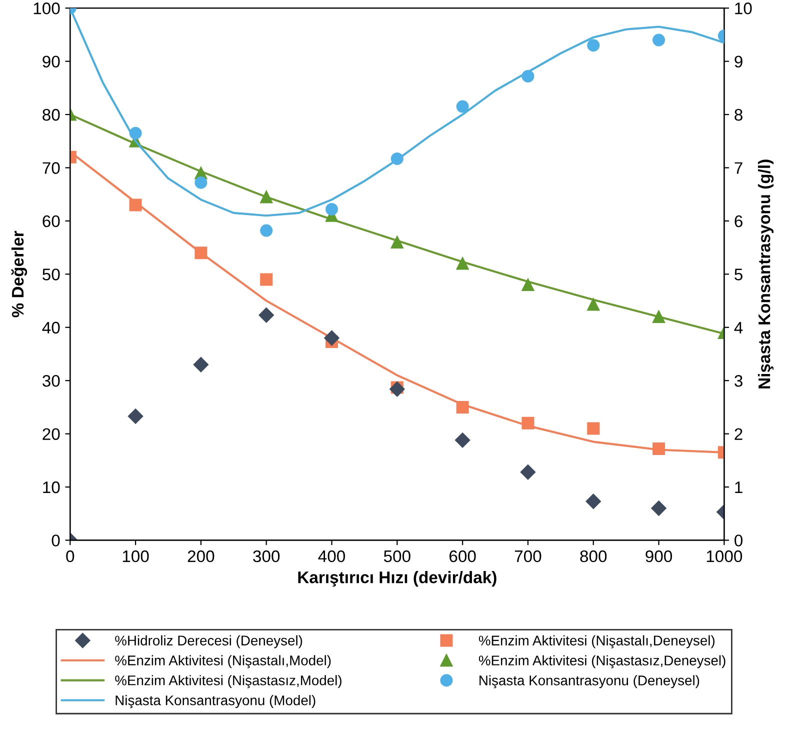 The height and width of the screenshot is (737, 788). What do you see at coordinates (397, 579) in the screenshot?
I see `x-axis-title: Karıştırıcı Hızı (devir/dak)` at bounding box center [397, 579].